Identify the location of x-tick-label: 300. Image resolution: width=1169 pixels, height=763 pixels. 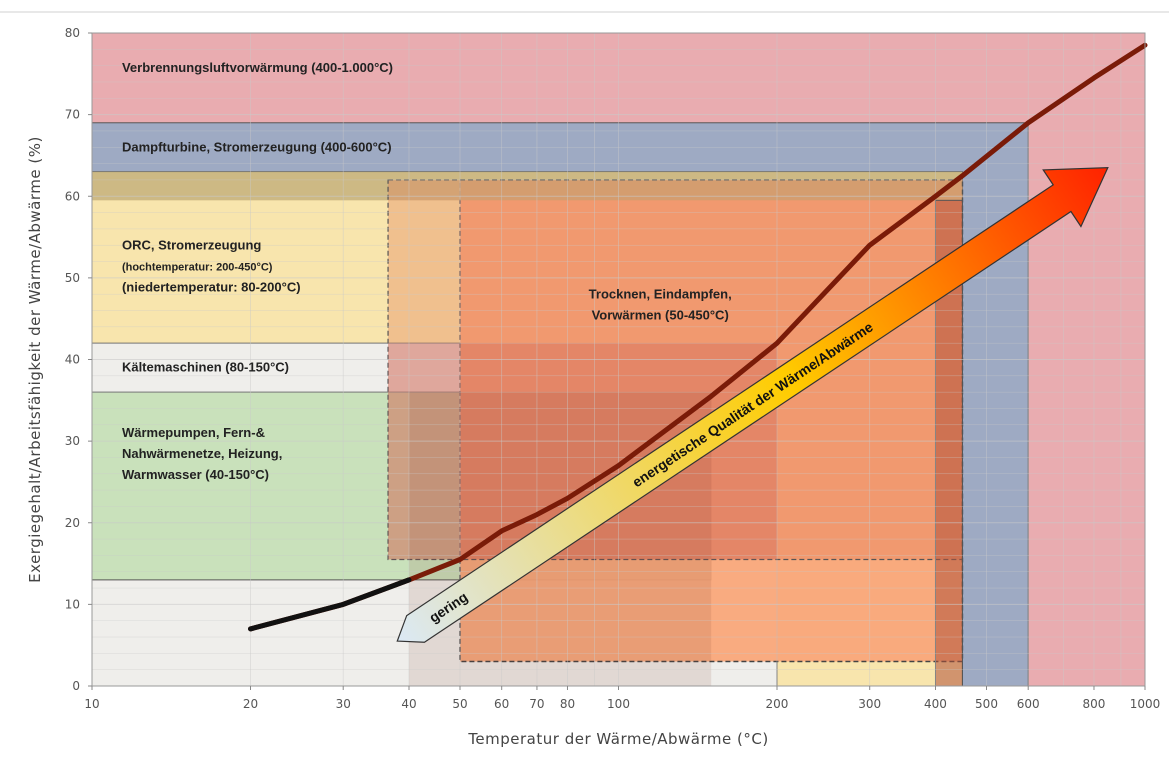
(869, 704).